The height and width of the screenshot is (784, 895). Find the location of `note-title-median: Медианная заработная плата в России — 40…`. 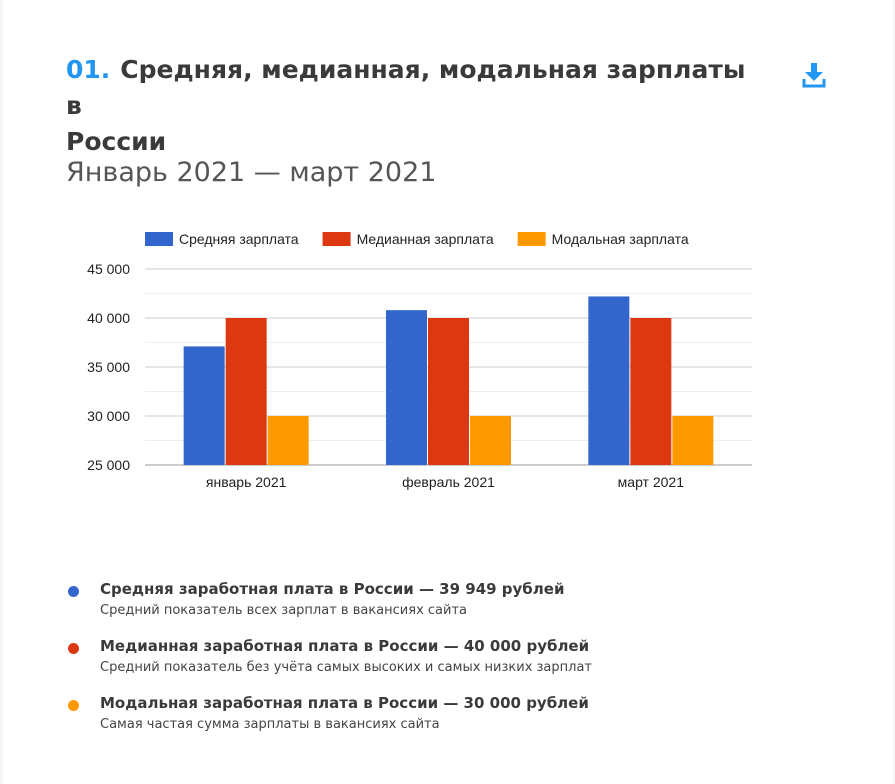

note-title-median: Медианная заработная плата в России — 40… is located at coordinates (345, 646).